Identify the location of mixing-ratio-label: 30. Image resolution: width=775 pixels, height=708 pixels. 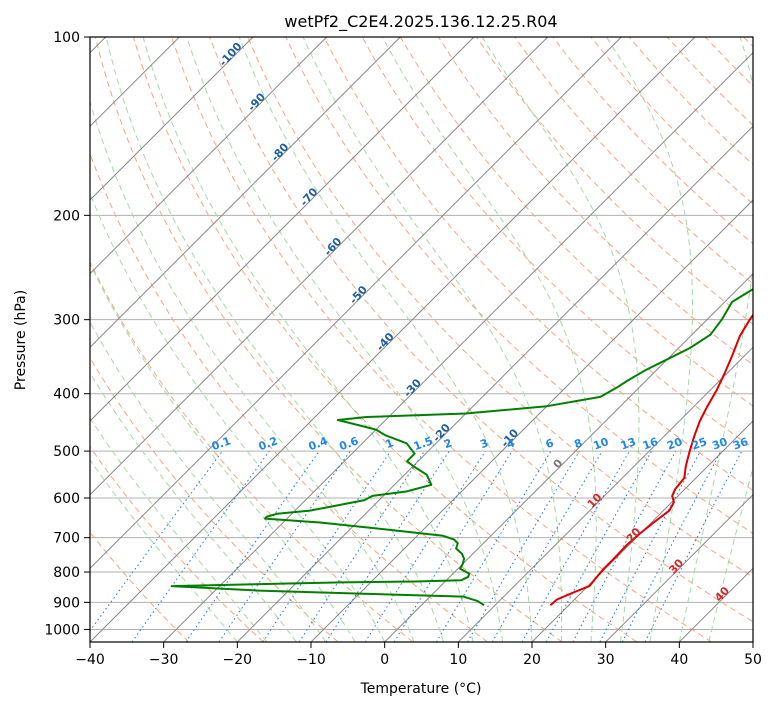
(719, 444).